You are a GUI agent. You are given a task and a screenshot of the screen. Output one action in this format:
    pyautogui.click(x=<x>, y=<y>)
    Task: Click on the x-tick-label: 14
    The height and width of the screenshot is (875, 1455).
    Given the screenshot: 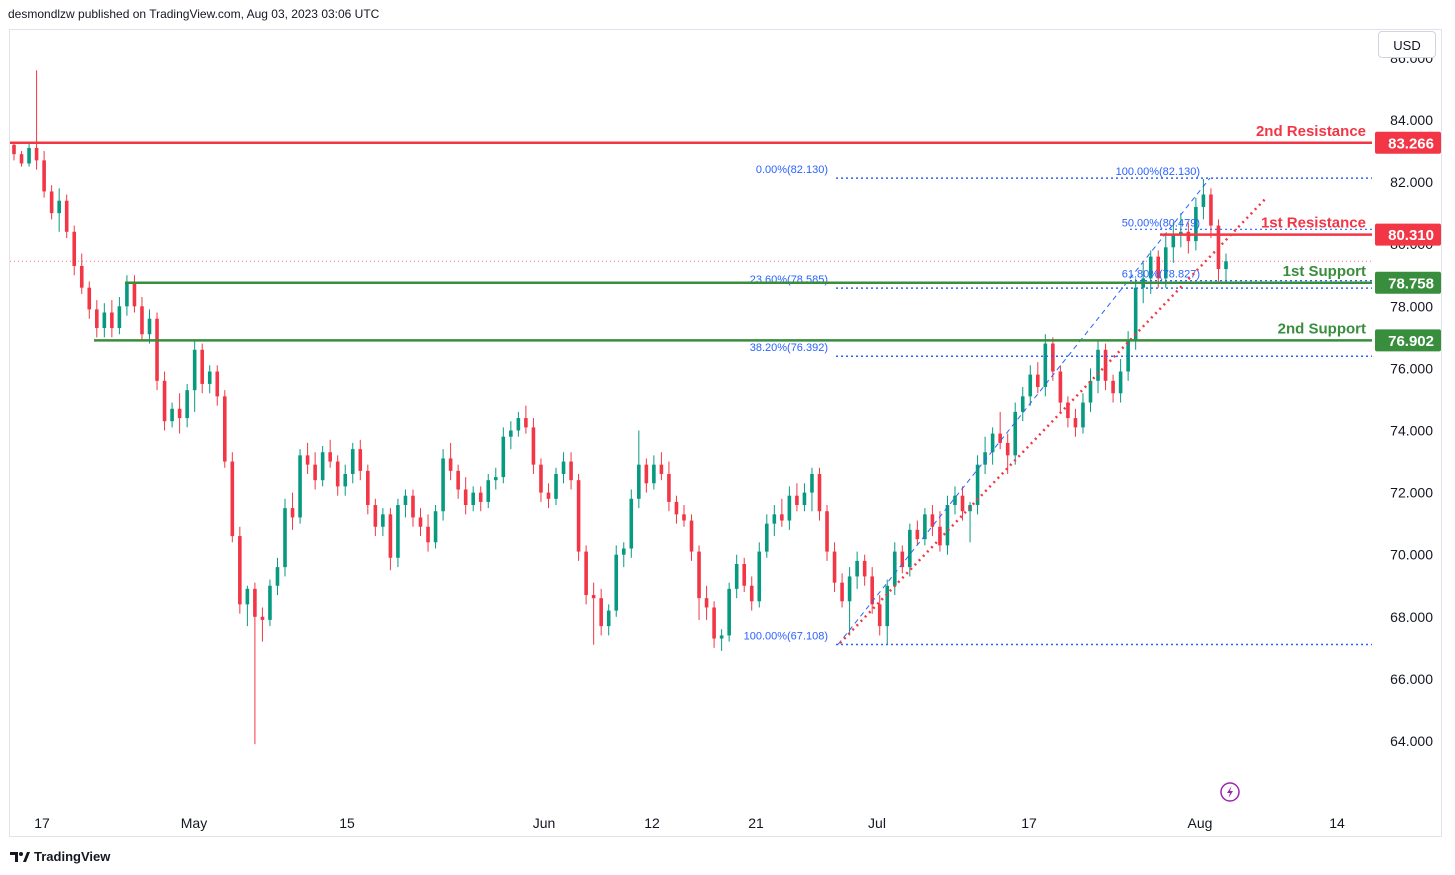 What is the action you would take?
    pyautogui.click(x=1337, y=823)
    